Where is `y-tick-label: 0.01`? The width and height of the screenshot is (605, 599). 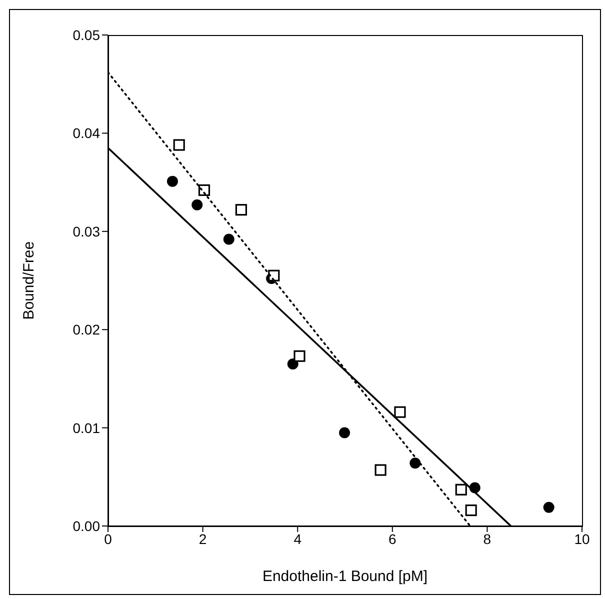
y-tick-label: 0.01 is located at coordinates (86, 428).